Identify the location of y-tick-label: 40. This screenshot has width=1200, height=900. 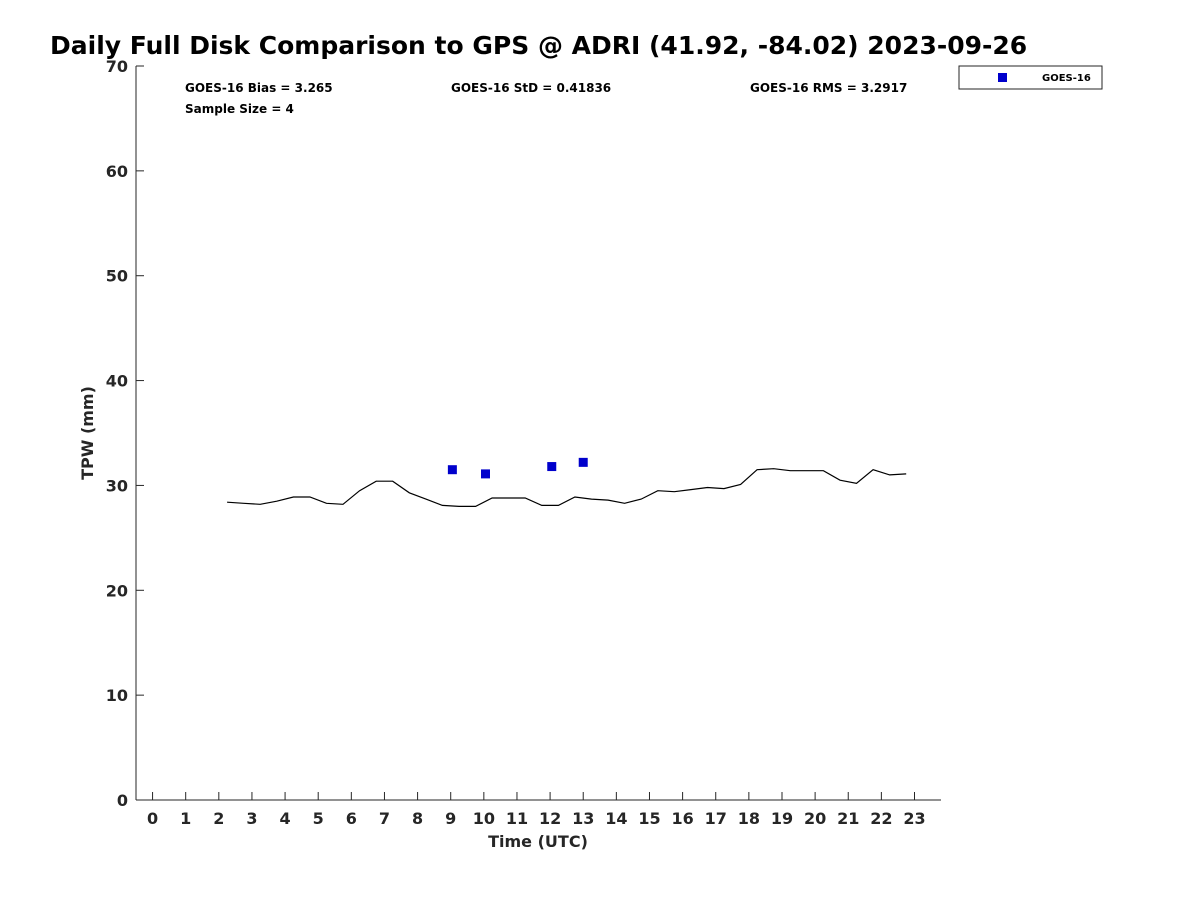
(117, 381).